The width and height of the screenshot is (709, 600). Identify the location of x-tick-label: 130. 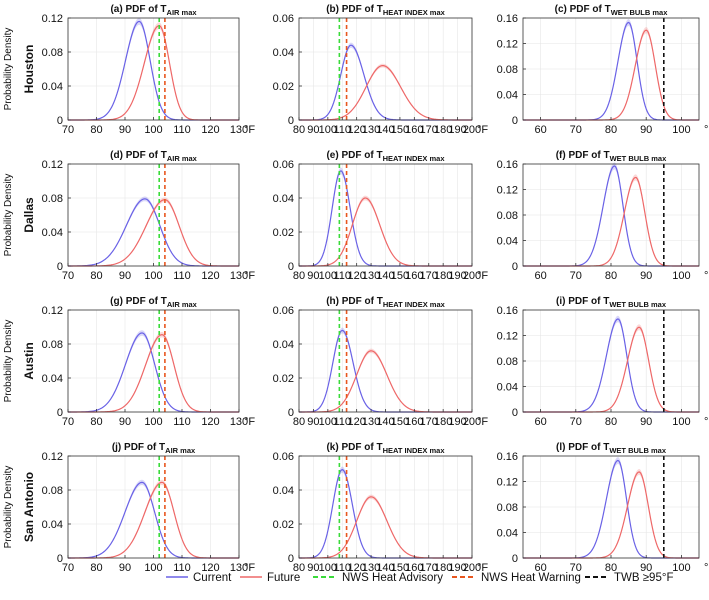
(239, 422).